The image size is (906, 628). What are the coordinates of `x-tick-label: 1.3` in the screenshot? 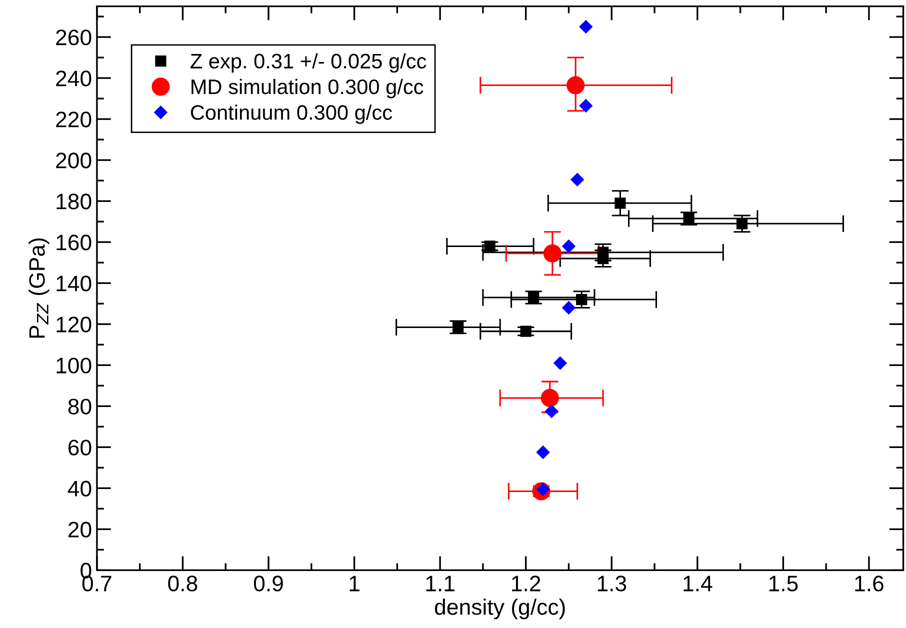 It's located at (612, 584).